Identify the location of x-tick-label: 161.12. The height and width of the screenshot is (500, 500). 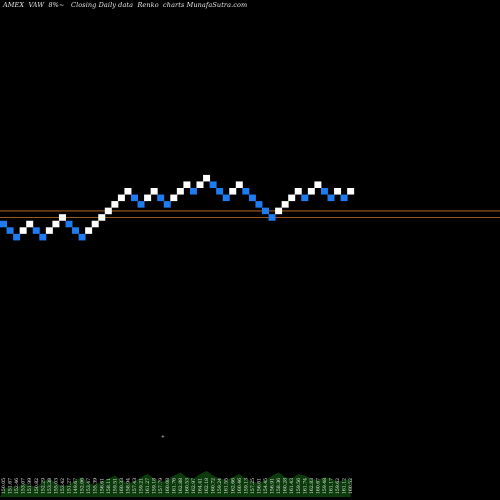
(345, 486).